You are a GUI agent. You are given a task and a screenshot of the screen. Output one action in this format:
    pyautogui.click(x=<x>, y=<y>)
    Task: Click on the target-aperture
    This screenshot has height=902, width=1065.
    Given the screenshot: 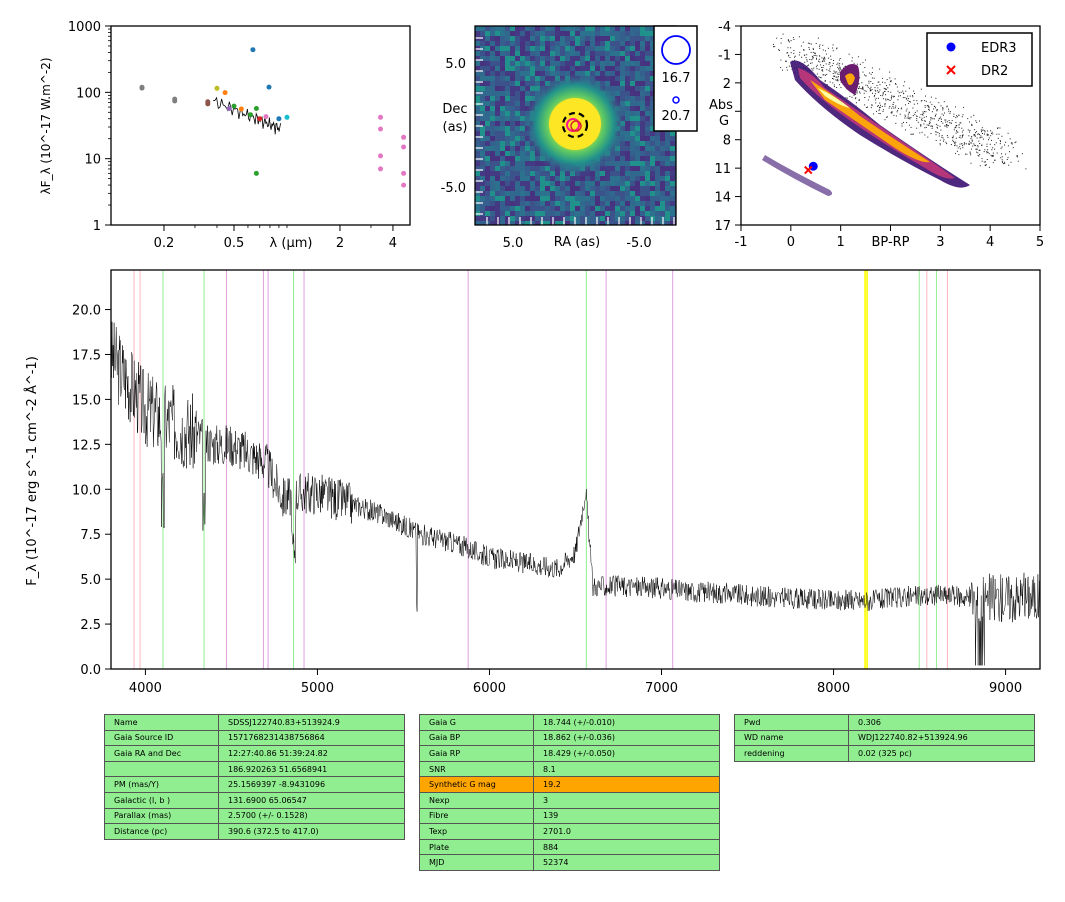 What is the action you would take?
    pyautogui.click(x=575, y=125)
    